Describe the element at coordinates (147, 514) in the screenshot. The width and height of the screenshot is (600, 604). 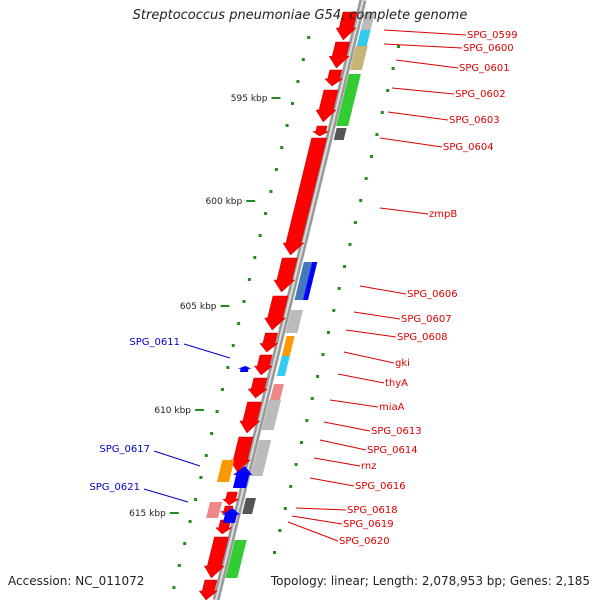
I see `scale-label: 615 kbp` at that location.